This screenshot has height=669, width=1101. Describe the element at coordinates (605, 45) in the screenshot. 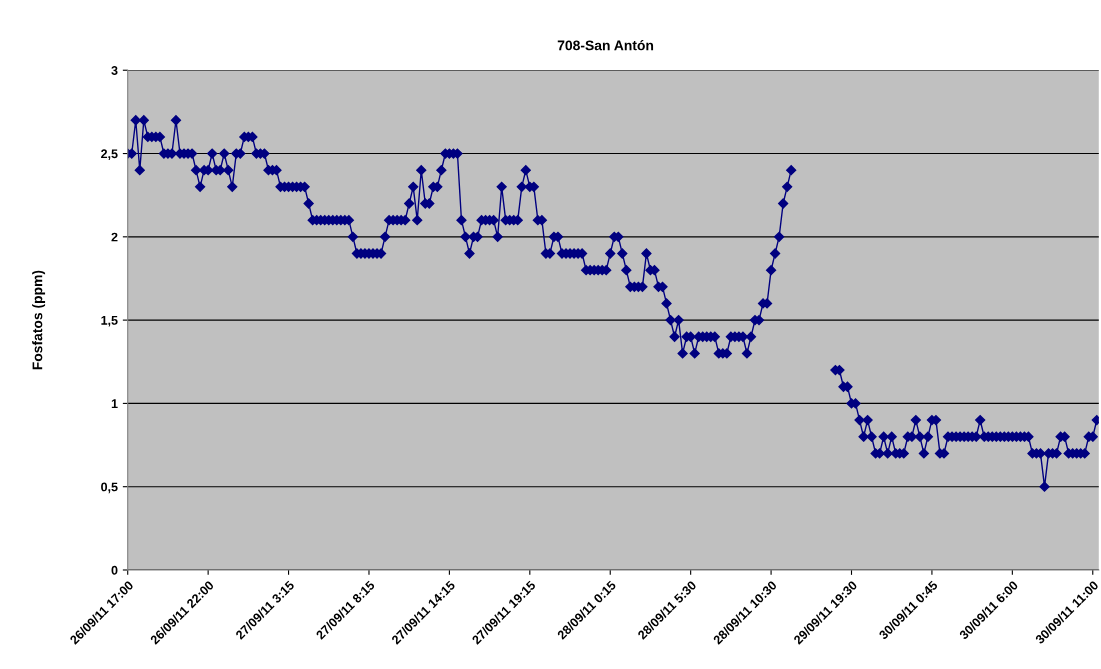

I see `chart-title: 708-San Antón` at that location.